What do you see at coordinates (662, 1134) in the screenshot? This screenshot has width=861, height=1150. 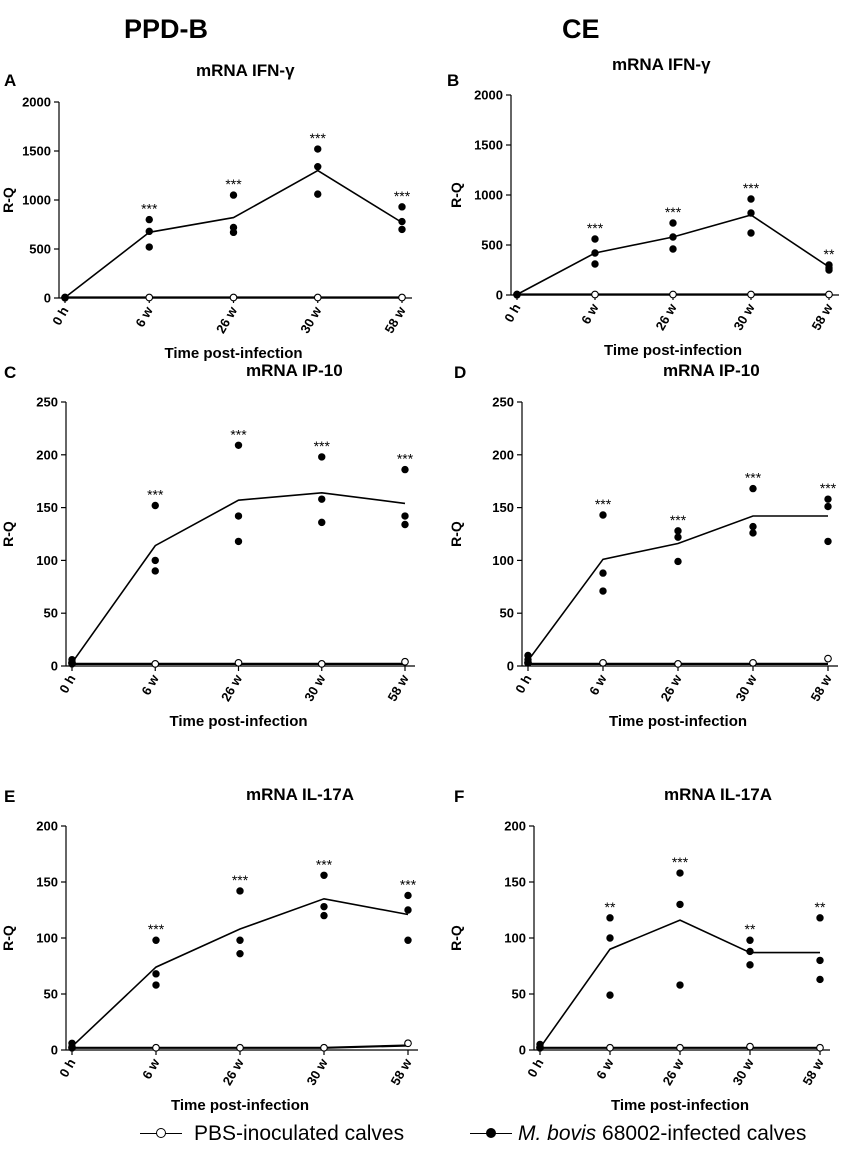 I see `legend-infected-label: M. bovis 68002-infected calves` at bounding box center [662, 1134].